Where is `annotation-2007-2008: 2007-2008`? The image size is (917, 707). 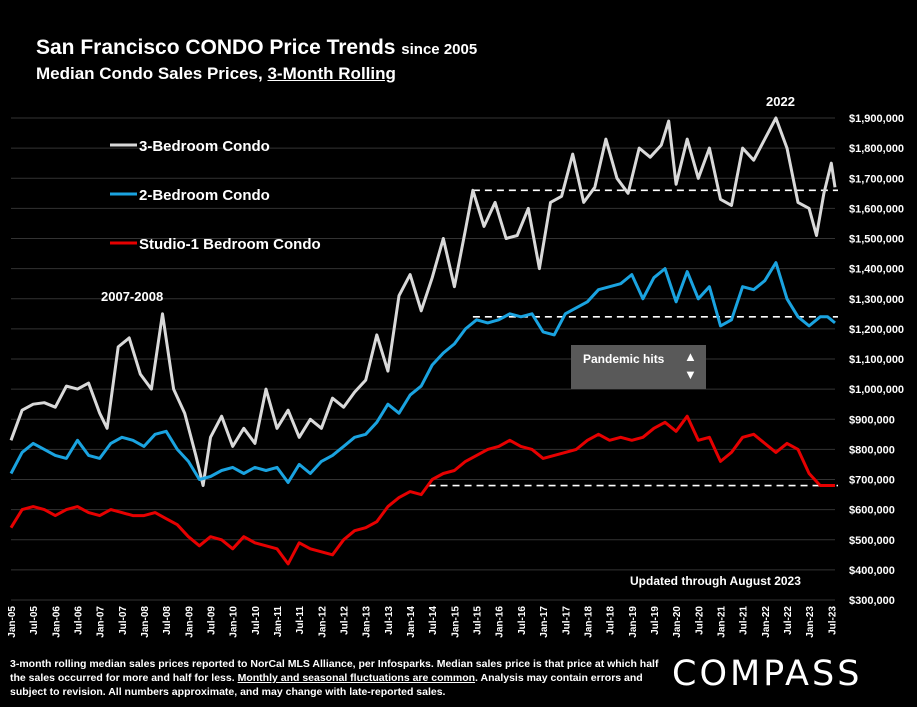
annotation-2007-2008: 2007-2008 is located at coordinates (132, 296).